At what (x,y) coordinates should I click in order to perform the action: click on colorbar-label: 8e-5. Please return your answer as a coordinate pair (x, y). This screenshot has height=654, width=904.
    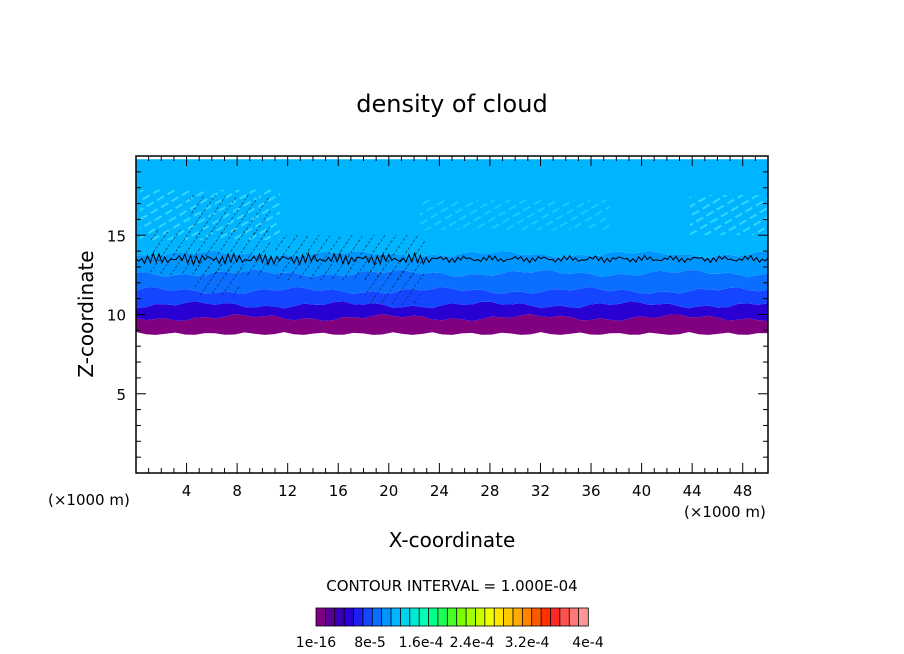
    Looking at the image, I should click on (369, 643).